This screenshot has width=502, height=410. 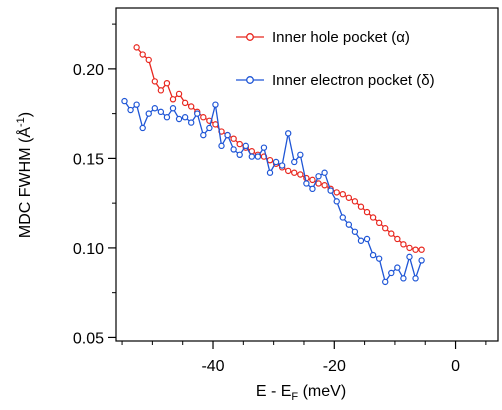 What do you see at coordinates (334, 366) in the screenshot?
I see `x-tick-label: -20` at bounding box center [334, 366].